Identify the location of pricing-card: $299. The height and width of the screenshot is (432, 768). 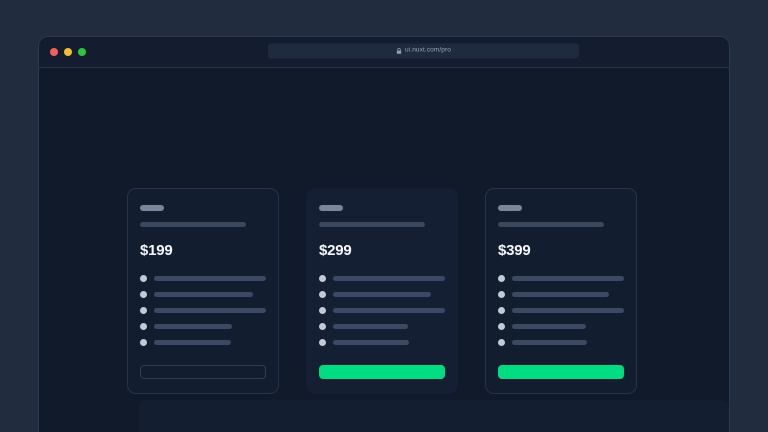
(382, 291).